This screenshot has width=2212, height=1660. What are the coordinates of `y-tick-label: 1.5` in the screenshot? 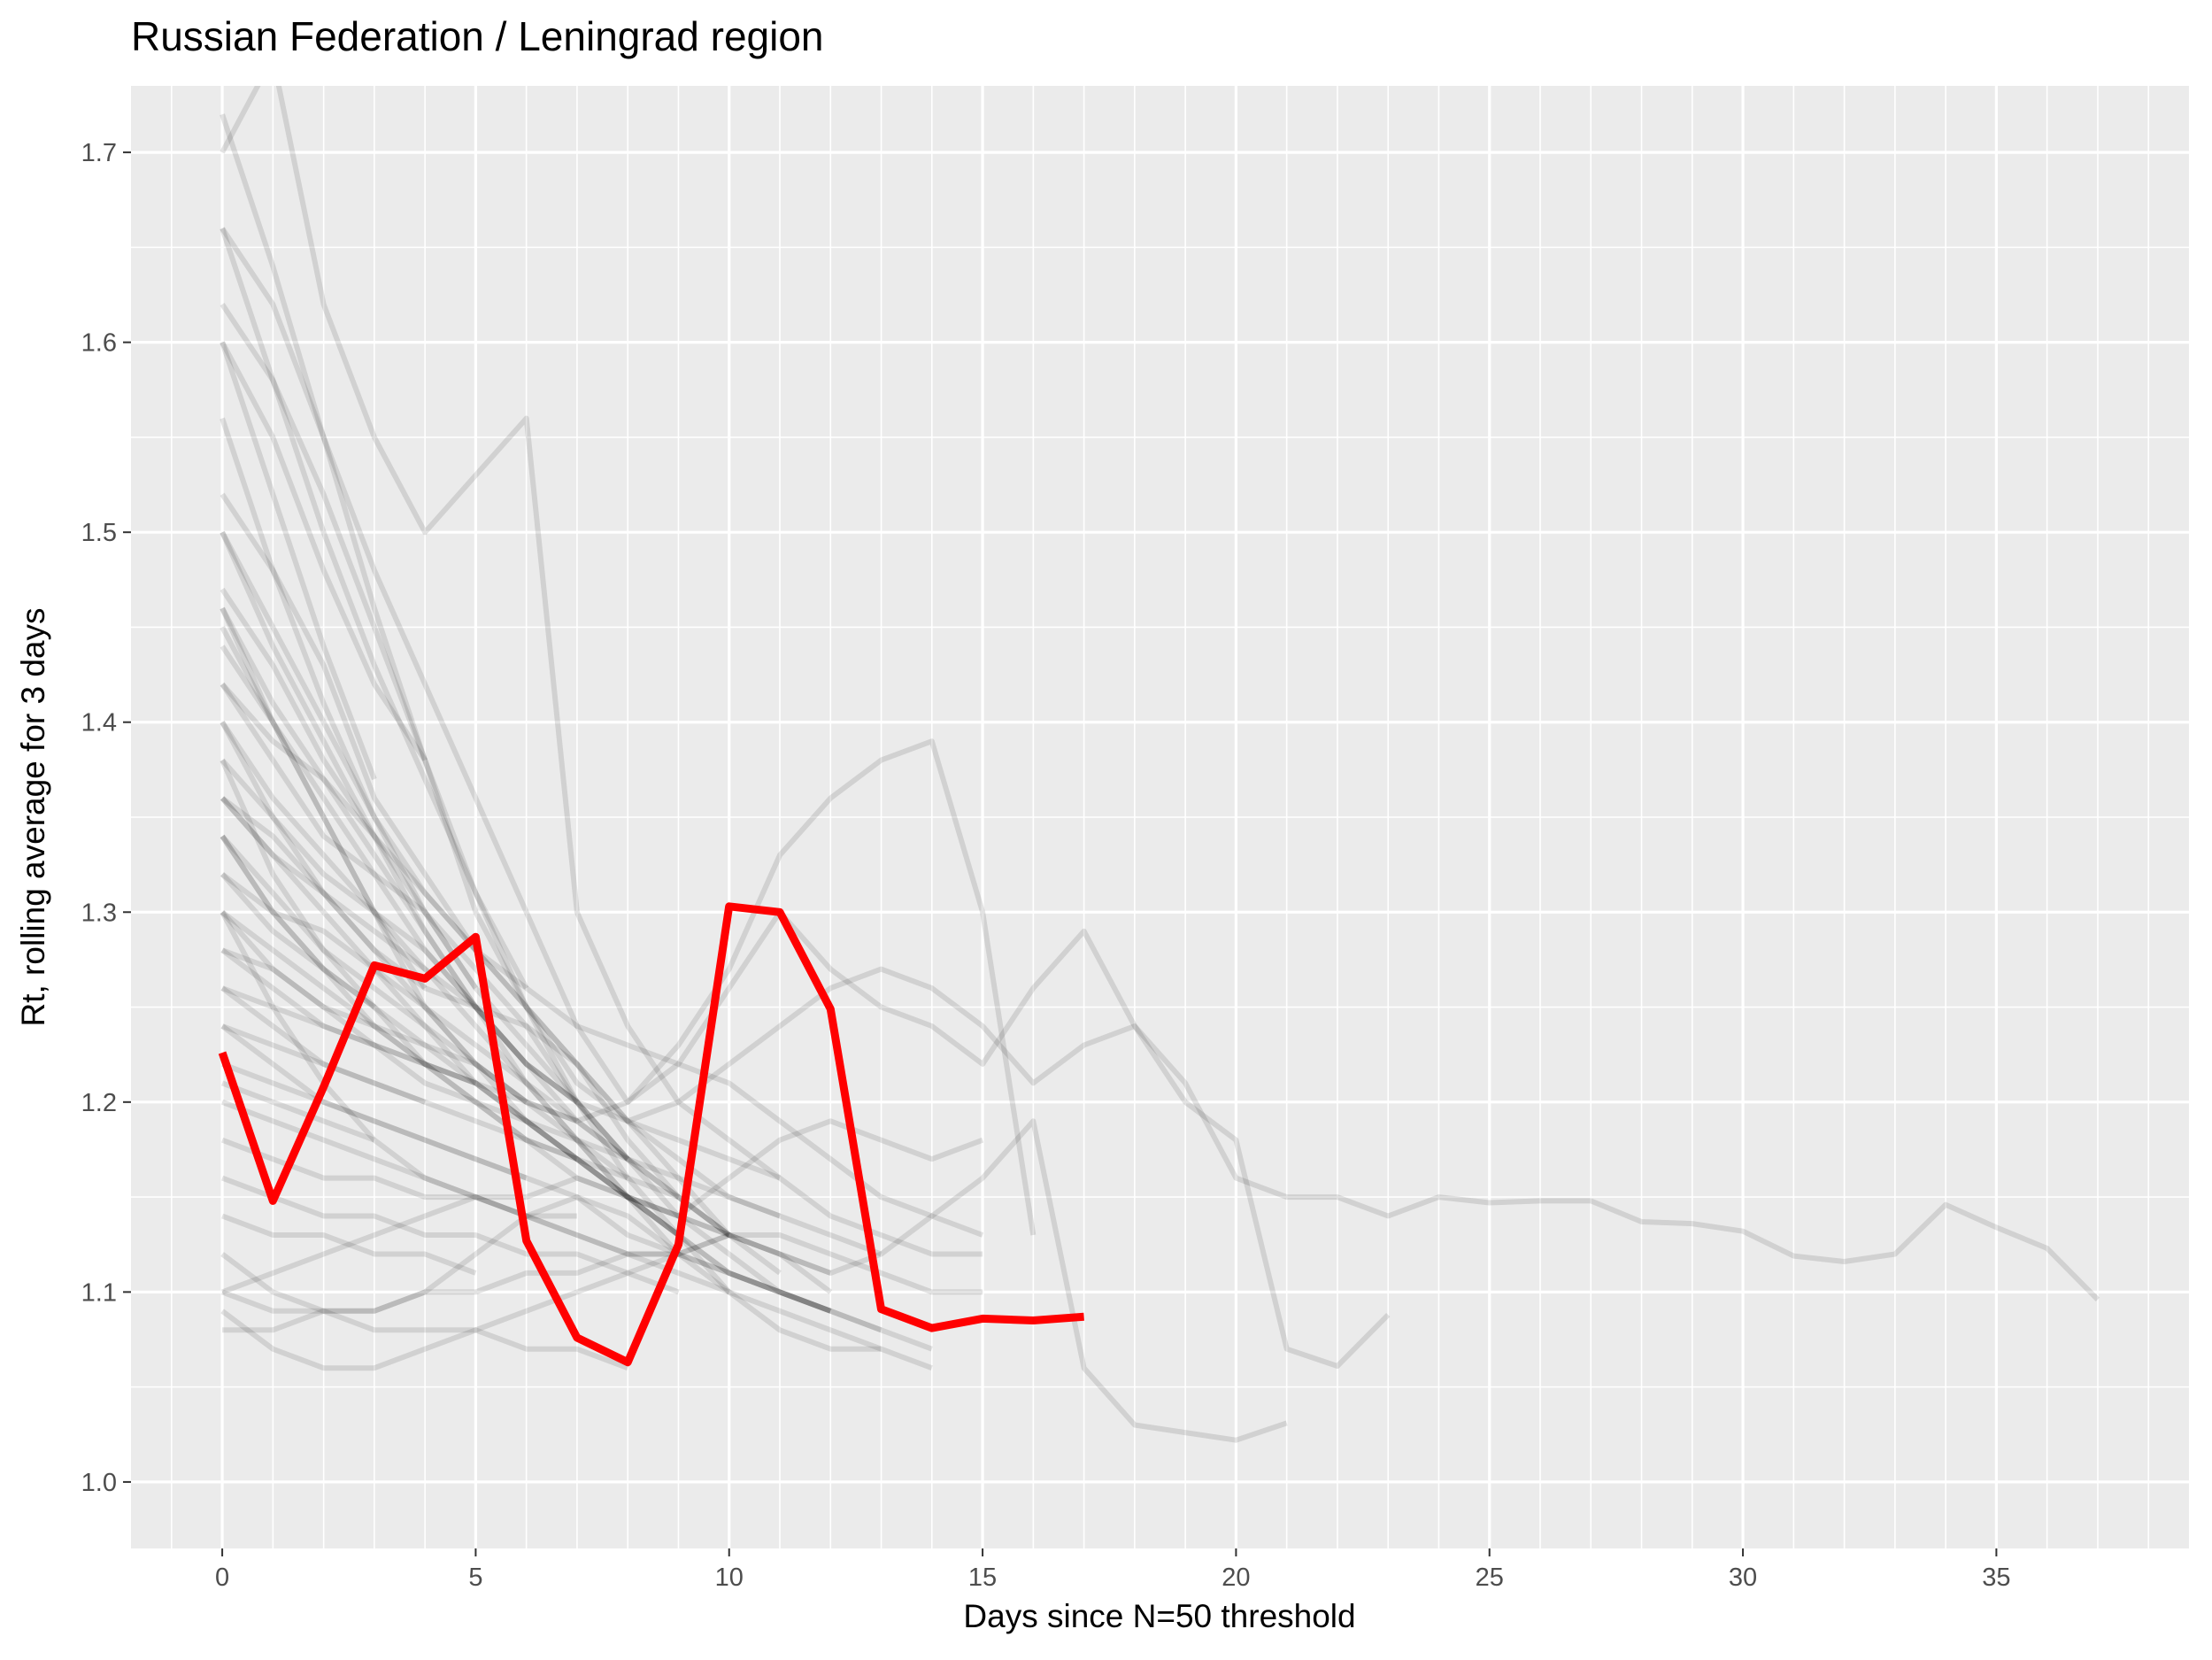 It's located at (99, 533).